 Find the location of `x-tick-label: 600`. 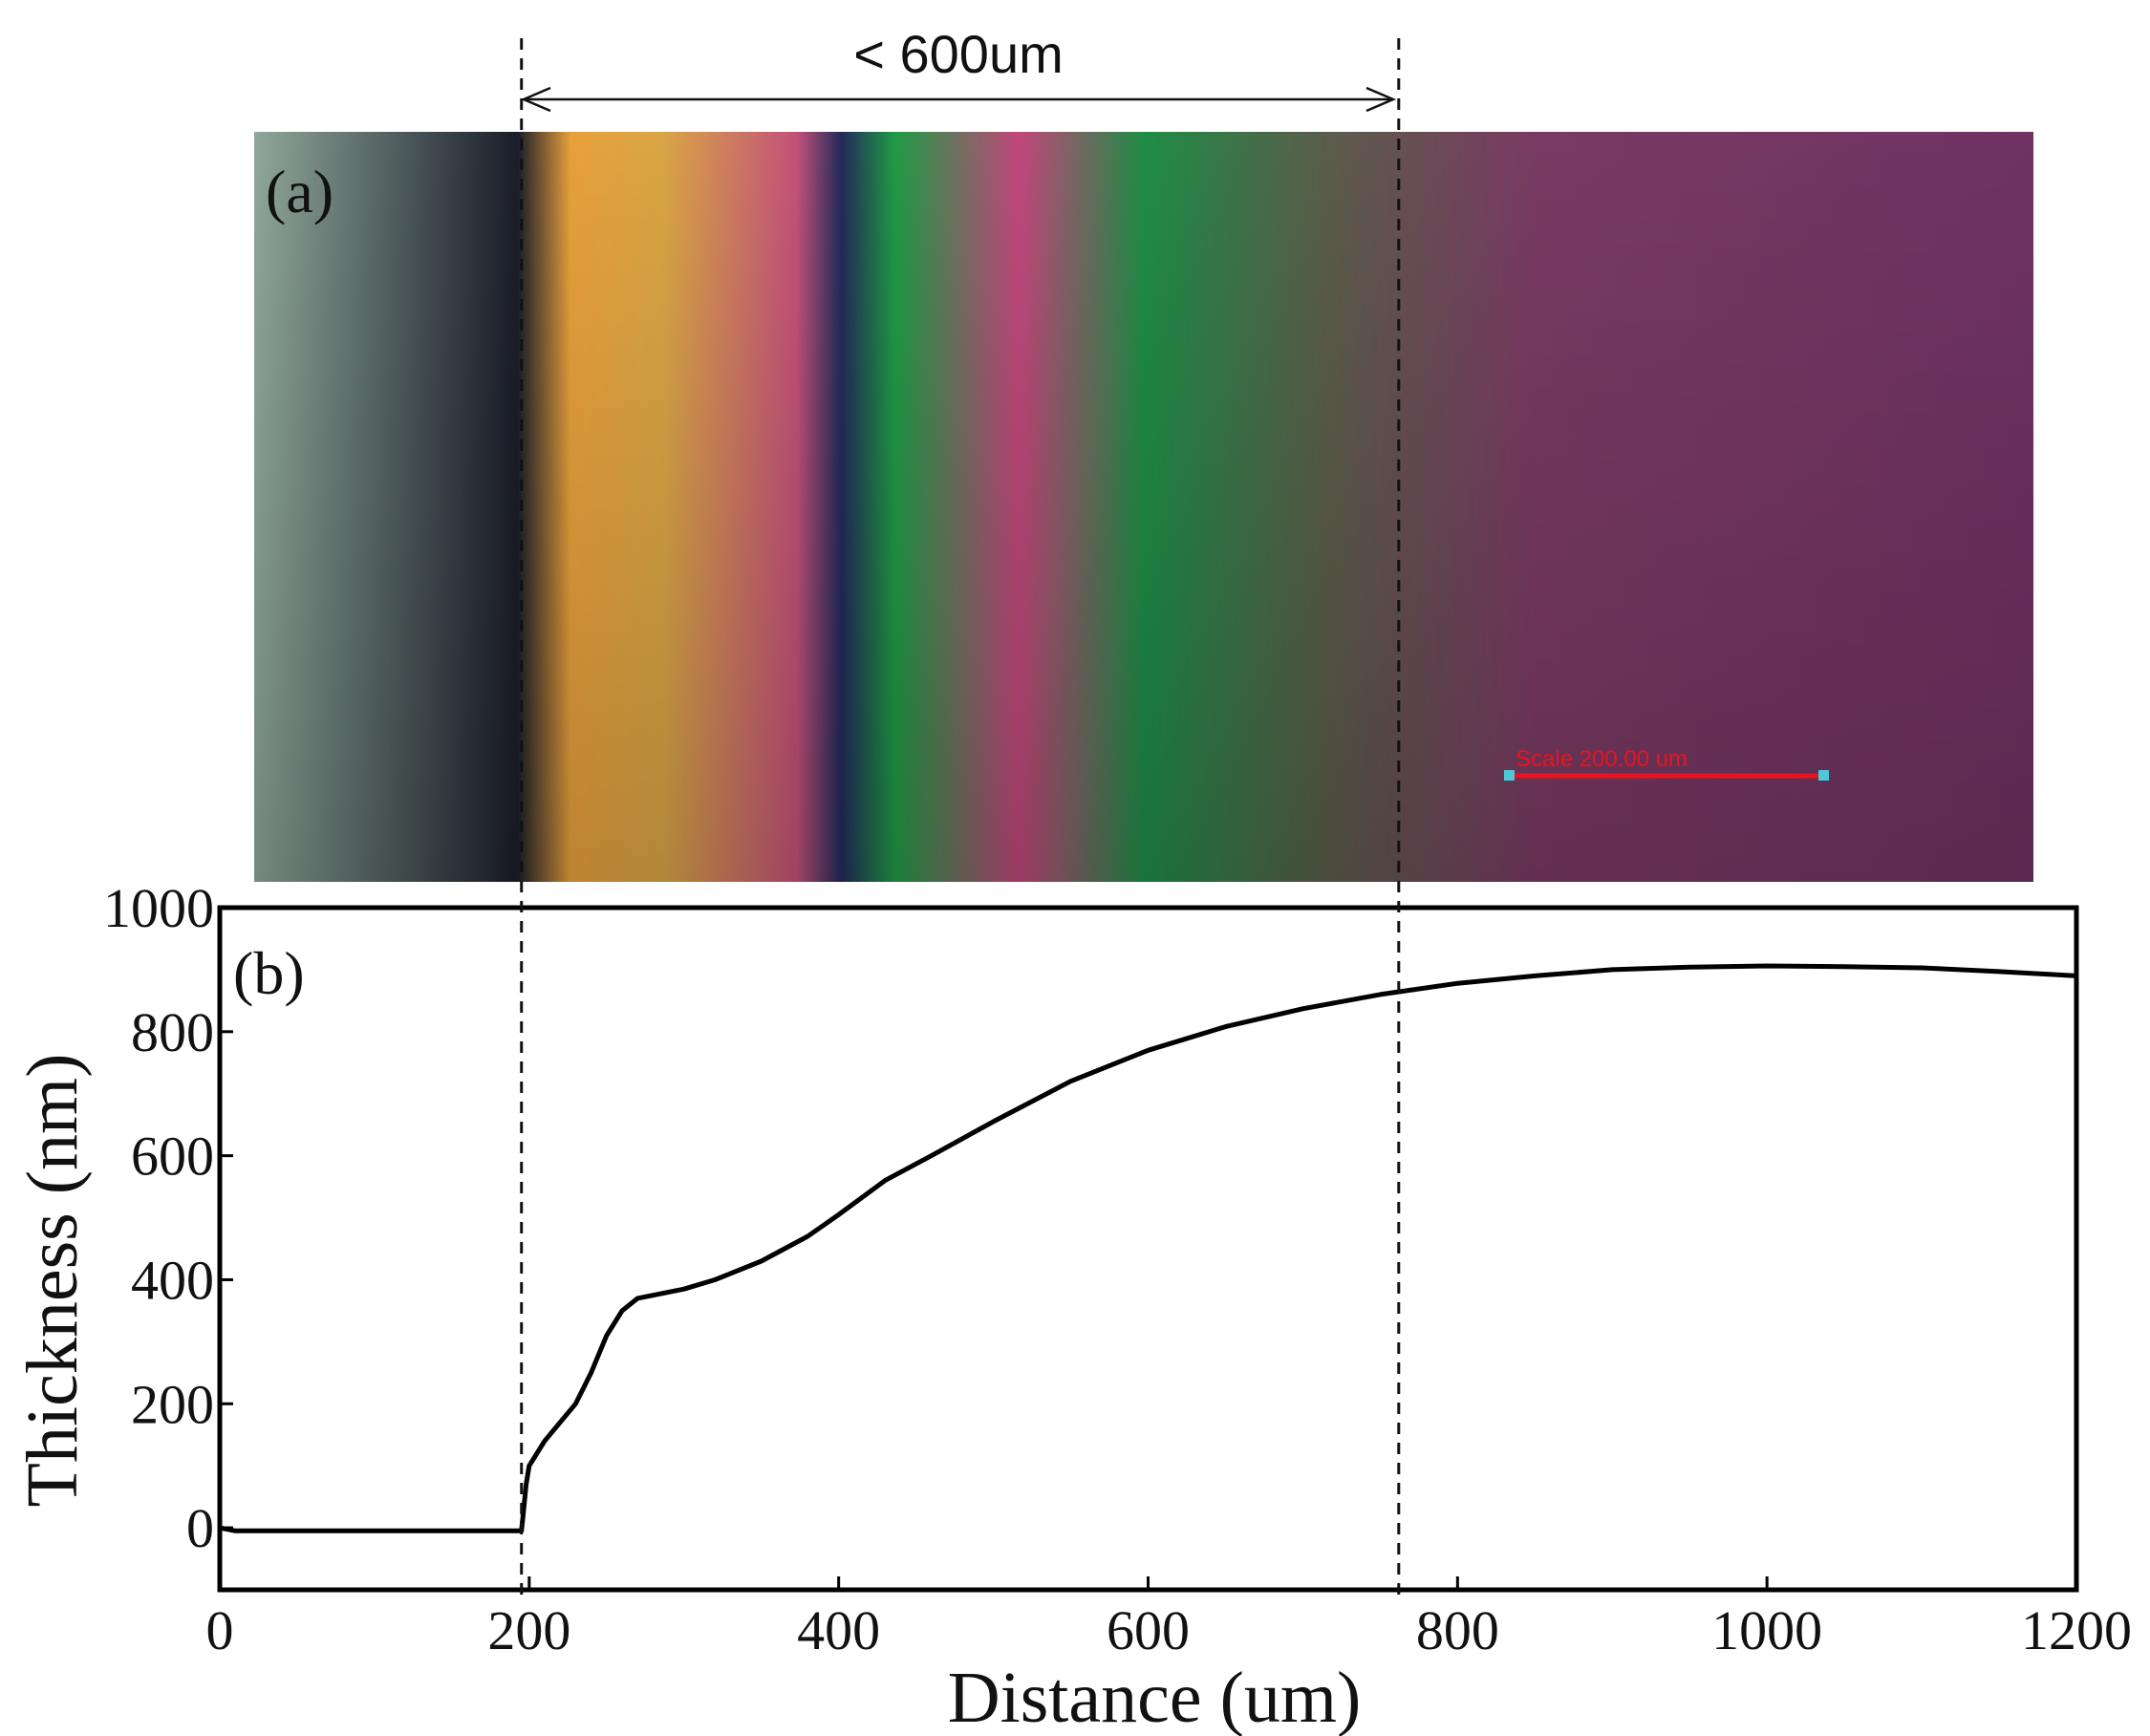

x-tick-label: 600 is located at coordinates (1149, 1630).